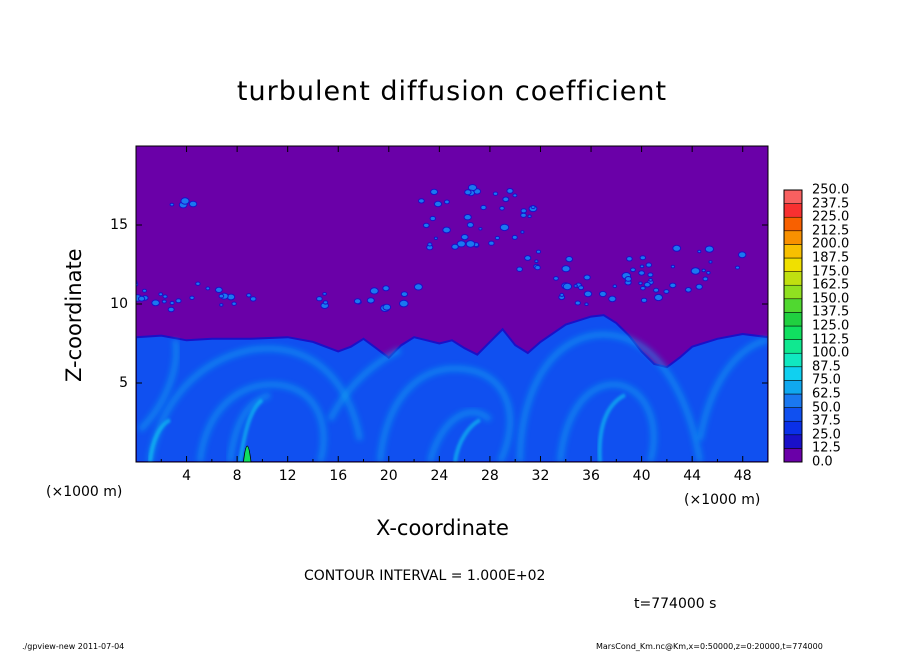  Describe the element at coordinates (831, 231) in the screenshot. I see `colorbar-level-label: 212.5` at that location.